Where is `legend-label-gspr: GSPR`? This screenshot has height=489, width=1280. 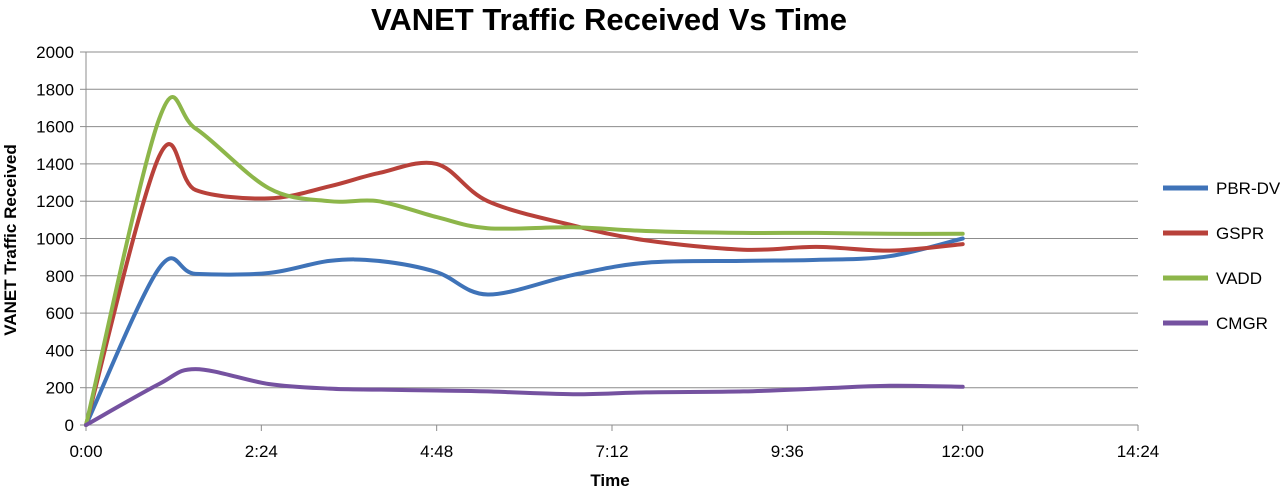 legend-label-gspr: GSPR is located at coordinates (1240, 233).